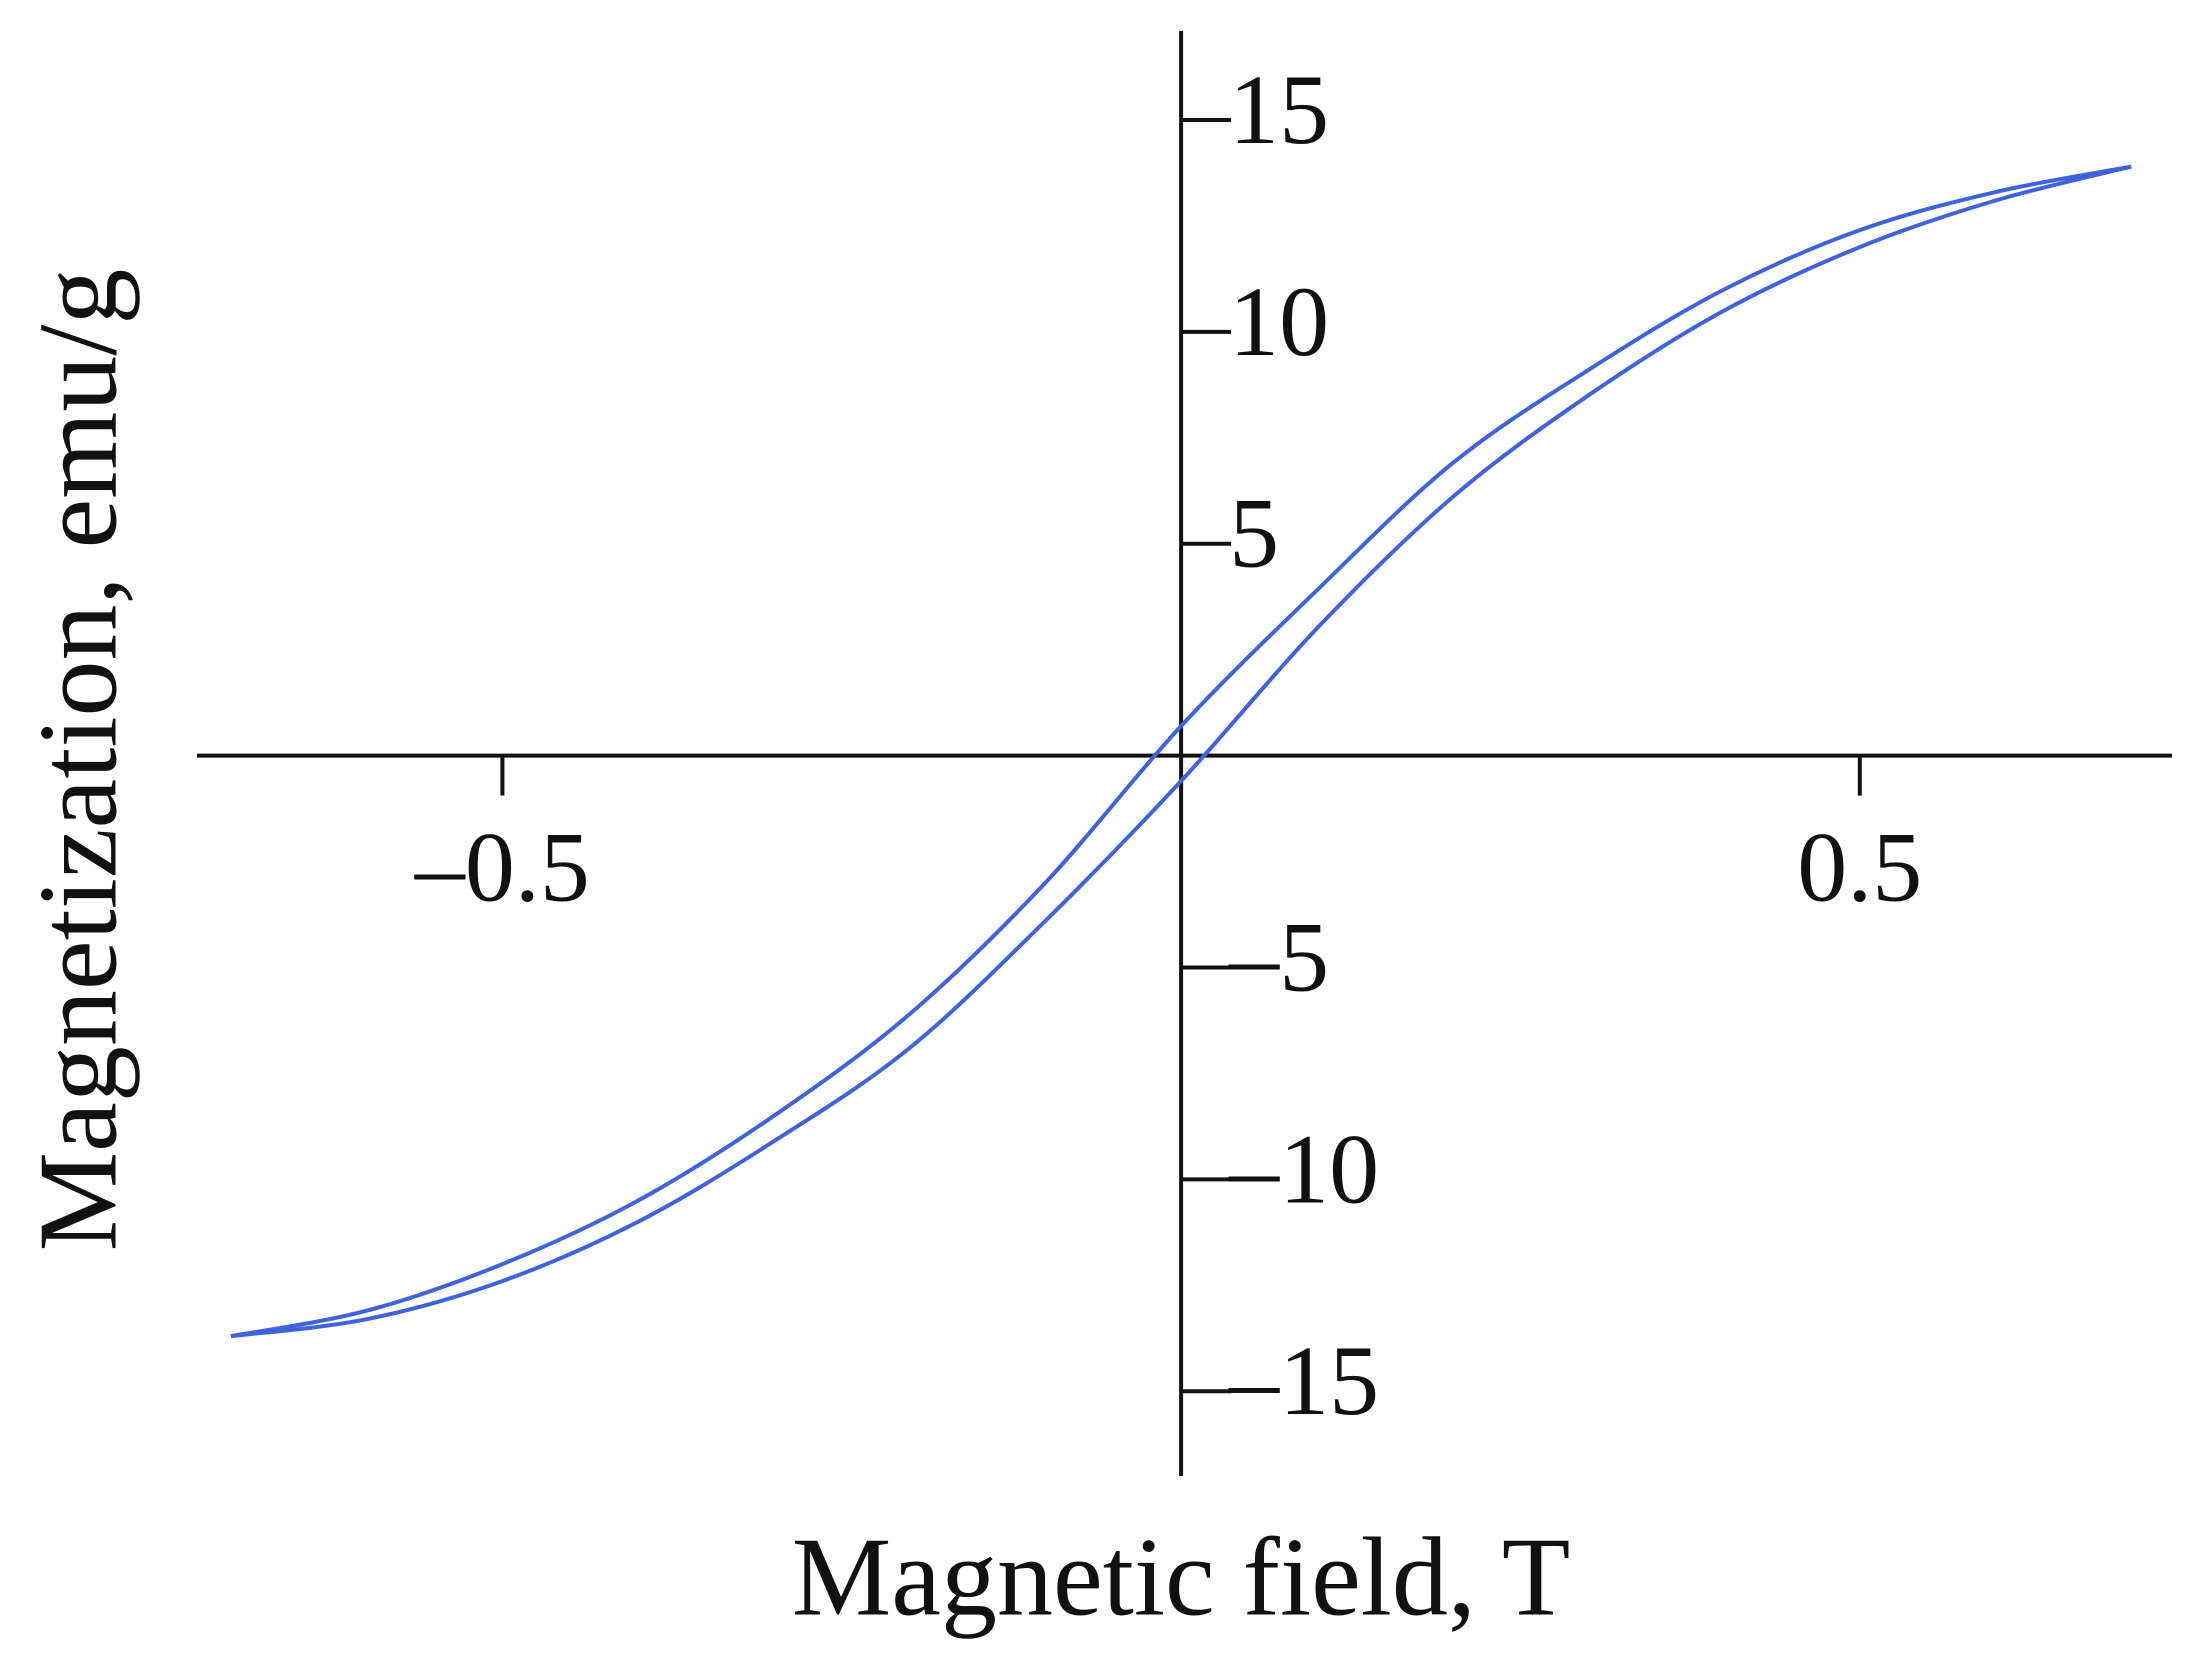  What do you see at coordinates (1279, 109) in the screenshot?
I see `y-tick-label: 15` at bounding box center [1279, 109].